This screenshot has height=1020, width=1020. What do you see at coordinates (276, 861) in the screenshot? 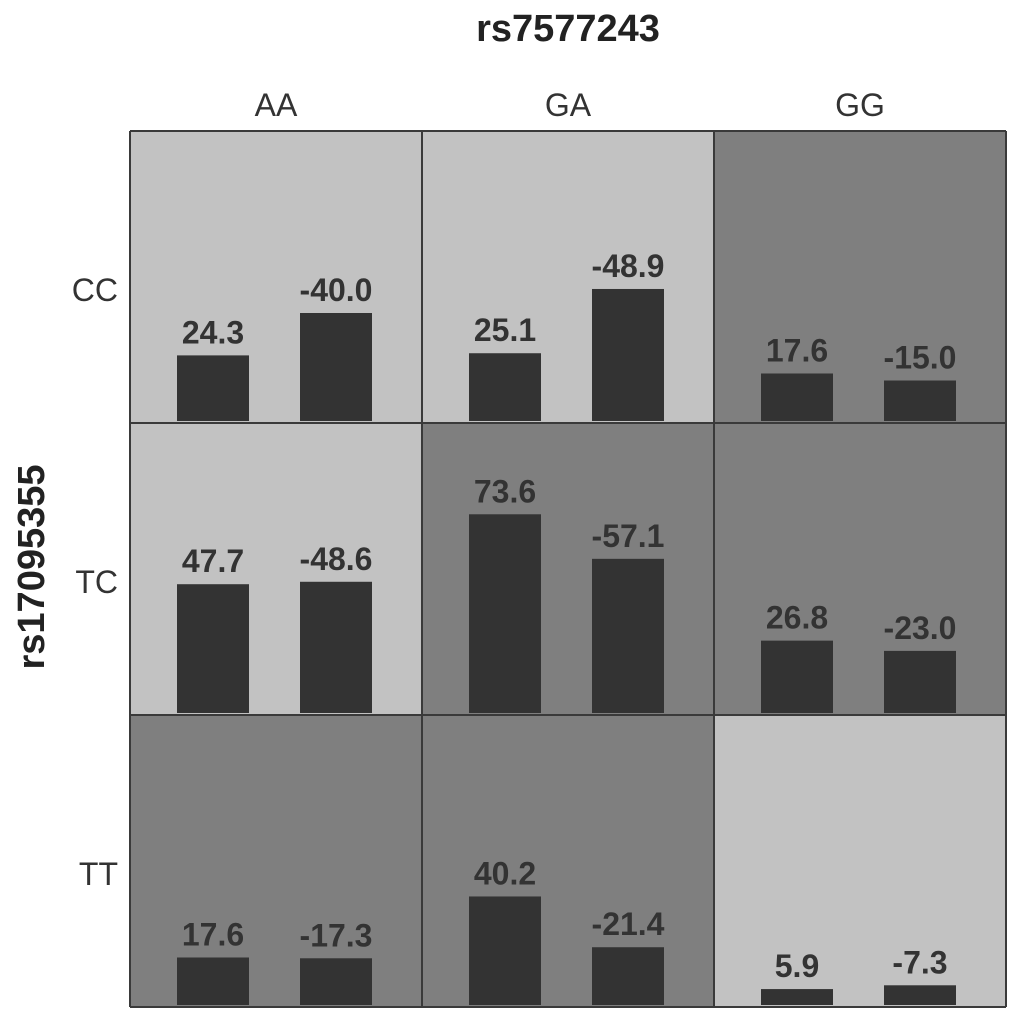
I see `cell-background-tt-aa` at bounding box center [276, 861].